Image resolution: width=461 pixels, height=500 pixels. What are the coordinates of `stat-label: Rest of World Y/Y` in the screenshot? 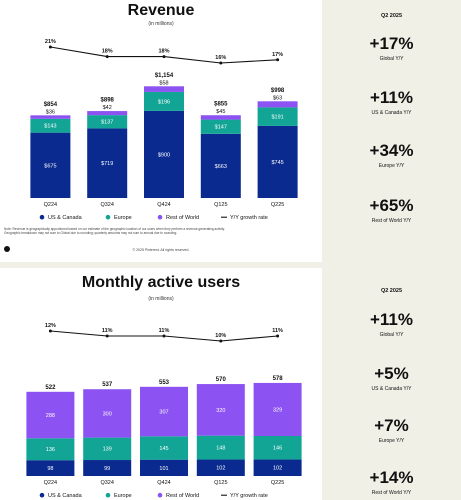 It's located at (391, 221).